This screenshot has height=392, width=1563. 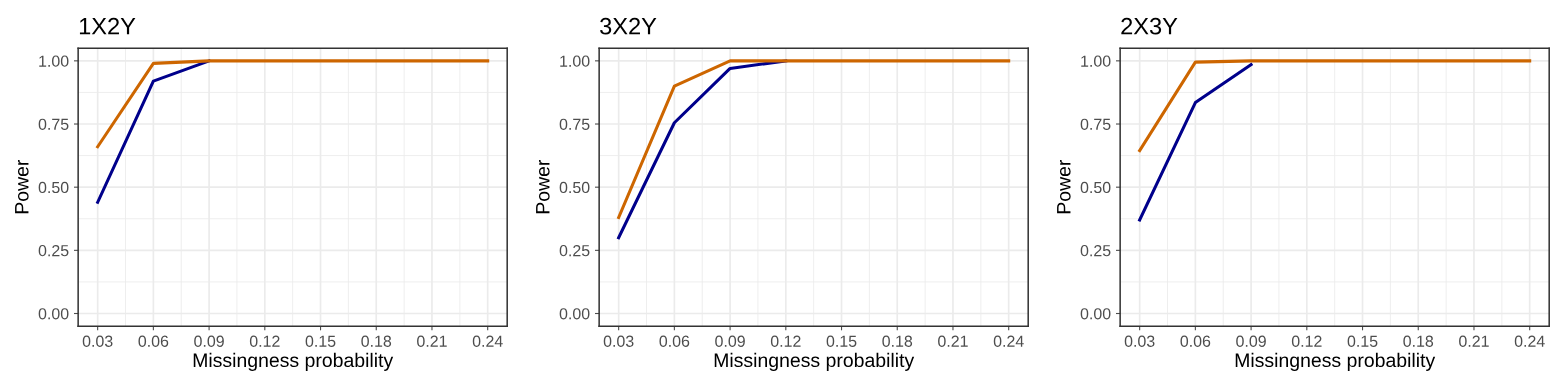 I want to click on line-series, so click(x=702, y=149).